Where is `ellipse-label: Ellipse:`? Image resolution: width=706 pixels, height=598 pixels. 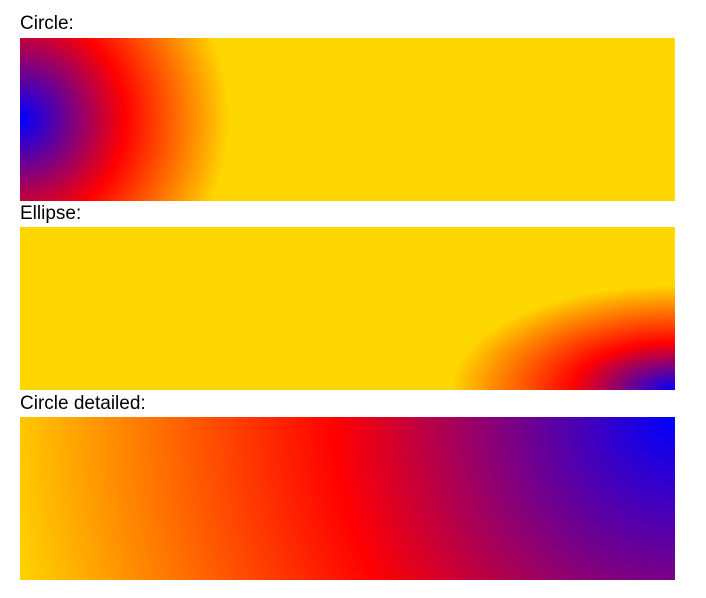
ellipse-label: Ellipse: is located at coordinates (51, 213).